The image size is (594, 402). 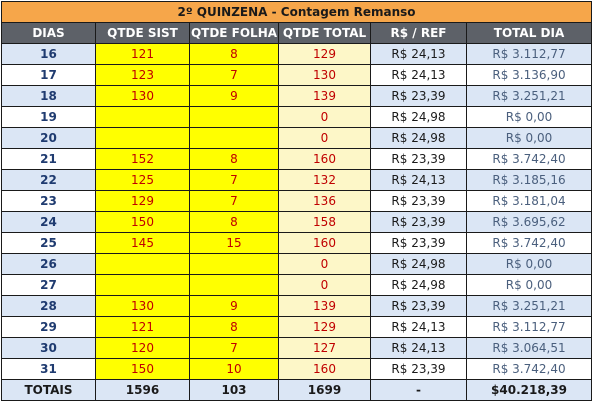 I want to click on cell-dia: 30, so click(x=48, y=348).